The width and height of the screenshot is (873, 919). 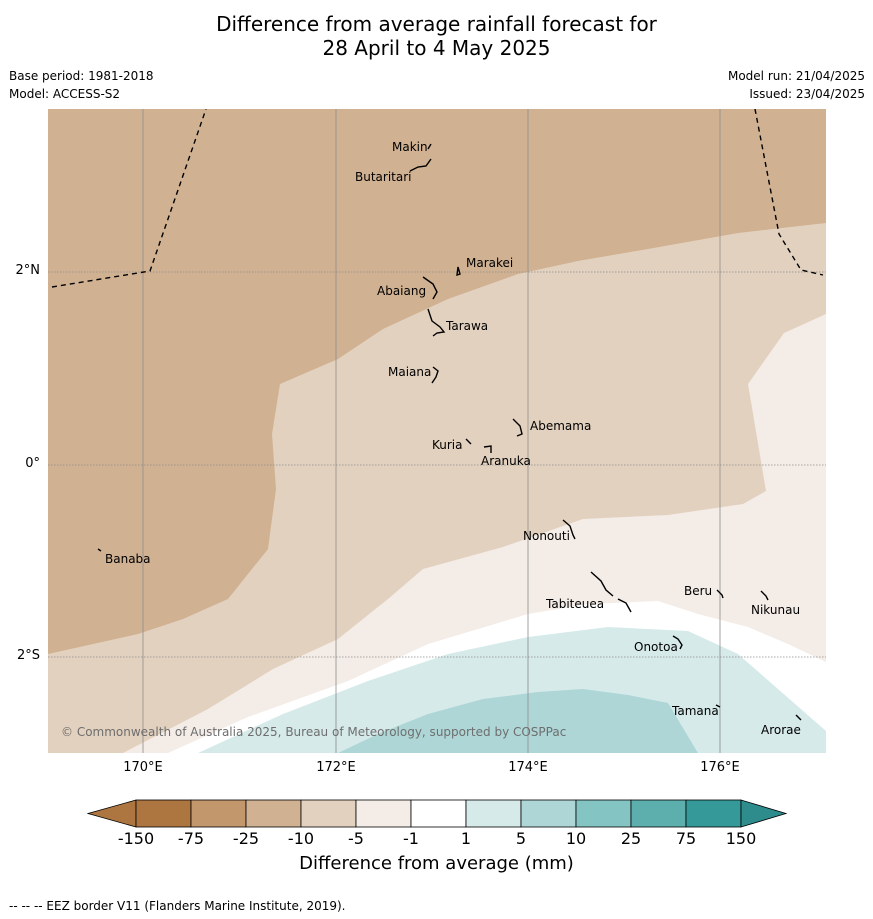 I want to click on island-maiana, so click(x=435, y=375).